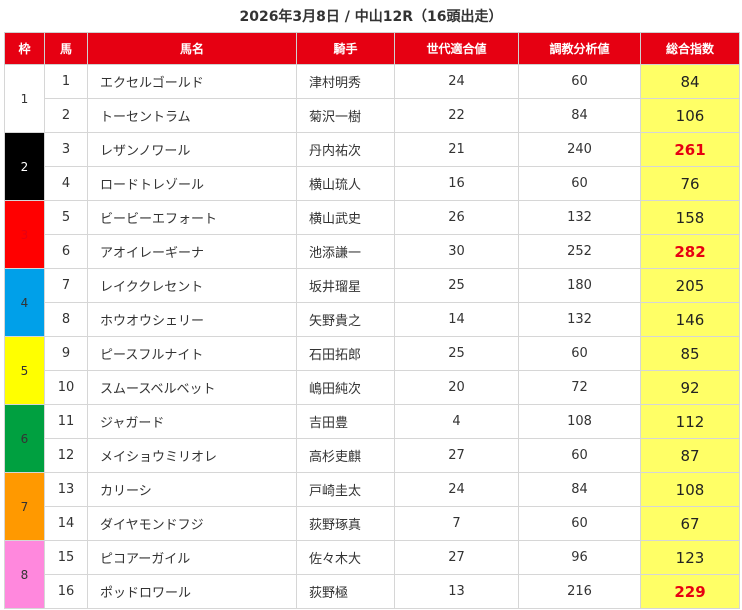  Describe the element at coordinates (192, 217) in the screenshot. I see `horse-name: ビービーエフォート` at that location.